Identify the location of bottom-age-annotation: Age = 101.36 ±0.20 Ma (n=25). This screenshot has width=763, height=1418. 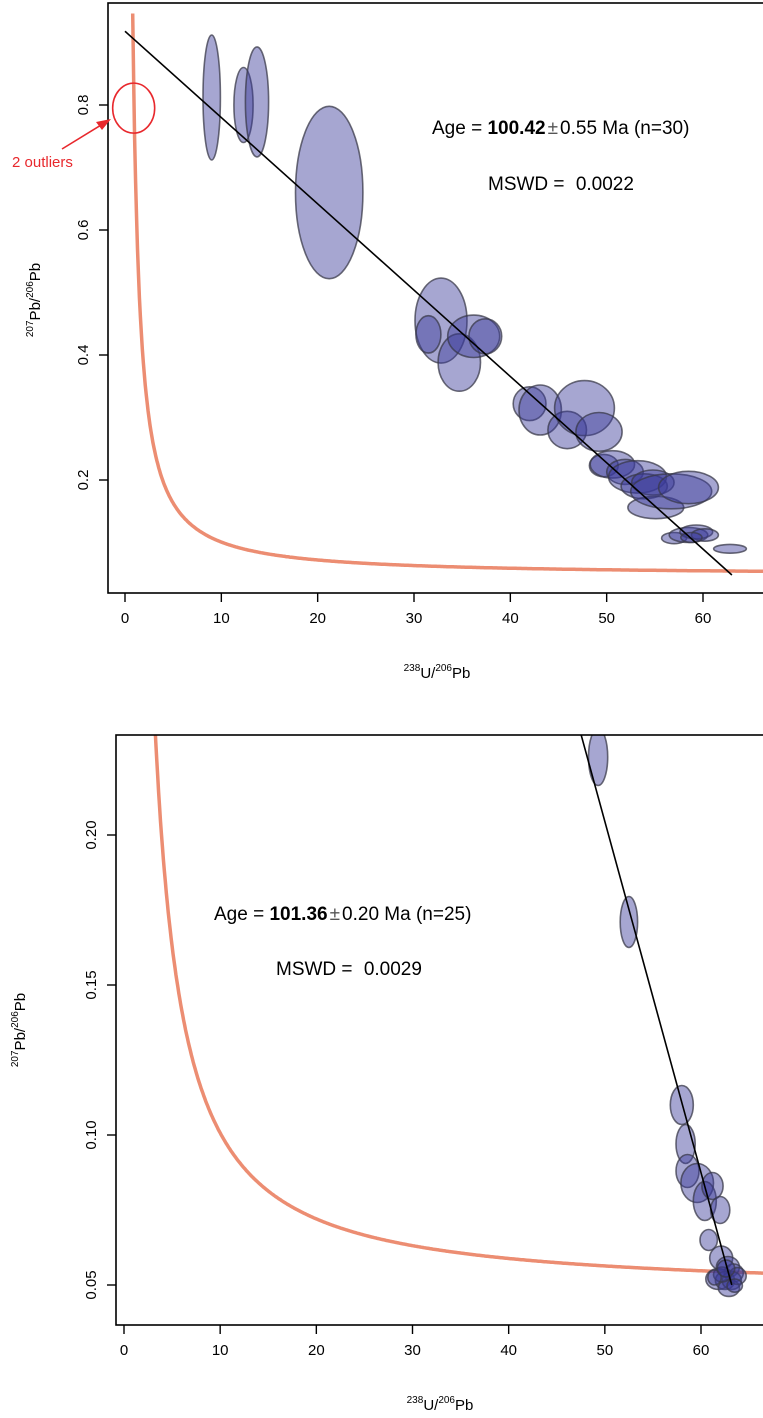
(342, 914).